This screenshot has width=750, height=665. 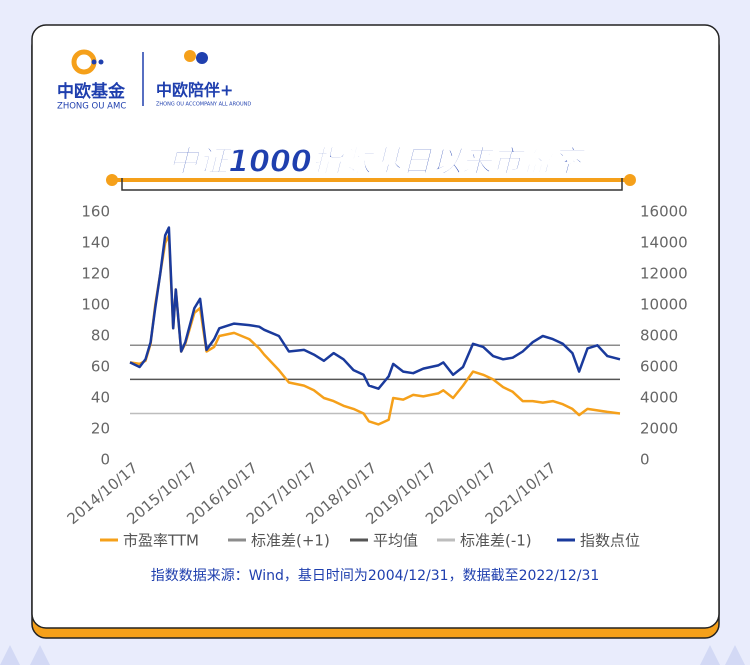 I want to click on y2-tick-label: 8000, so click(x=659, y=336).